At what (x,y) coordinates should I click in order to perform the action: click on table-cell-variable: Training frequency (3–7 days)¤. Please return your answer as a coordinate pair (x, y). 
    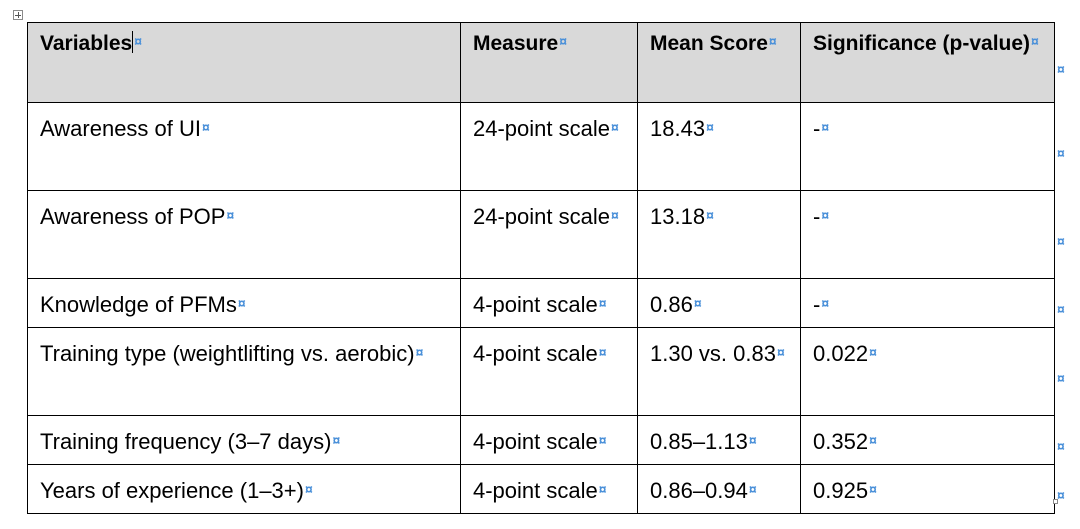
    Looking at the image, I should click on (244, 440).